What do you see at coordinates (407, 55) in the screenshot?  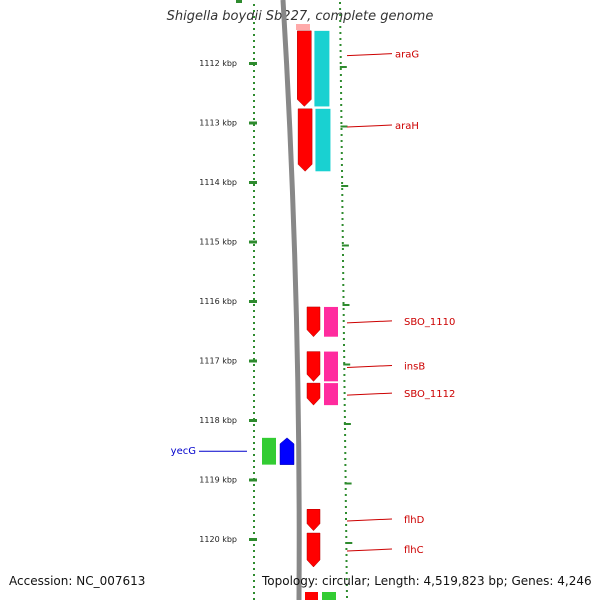 I see `gene-label-arag: araG` at bounding box center [407, 55].